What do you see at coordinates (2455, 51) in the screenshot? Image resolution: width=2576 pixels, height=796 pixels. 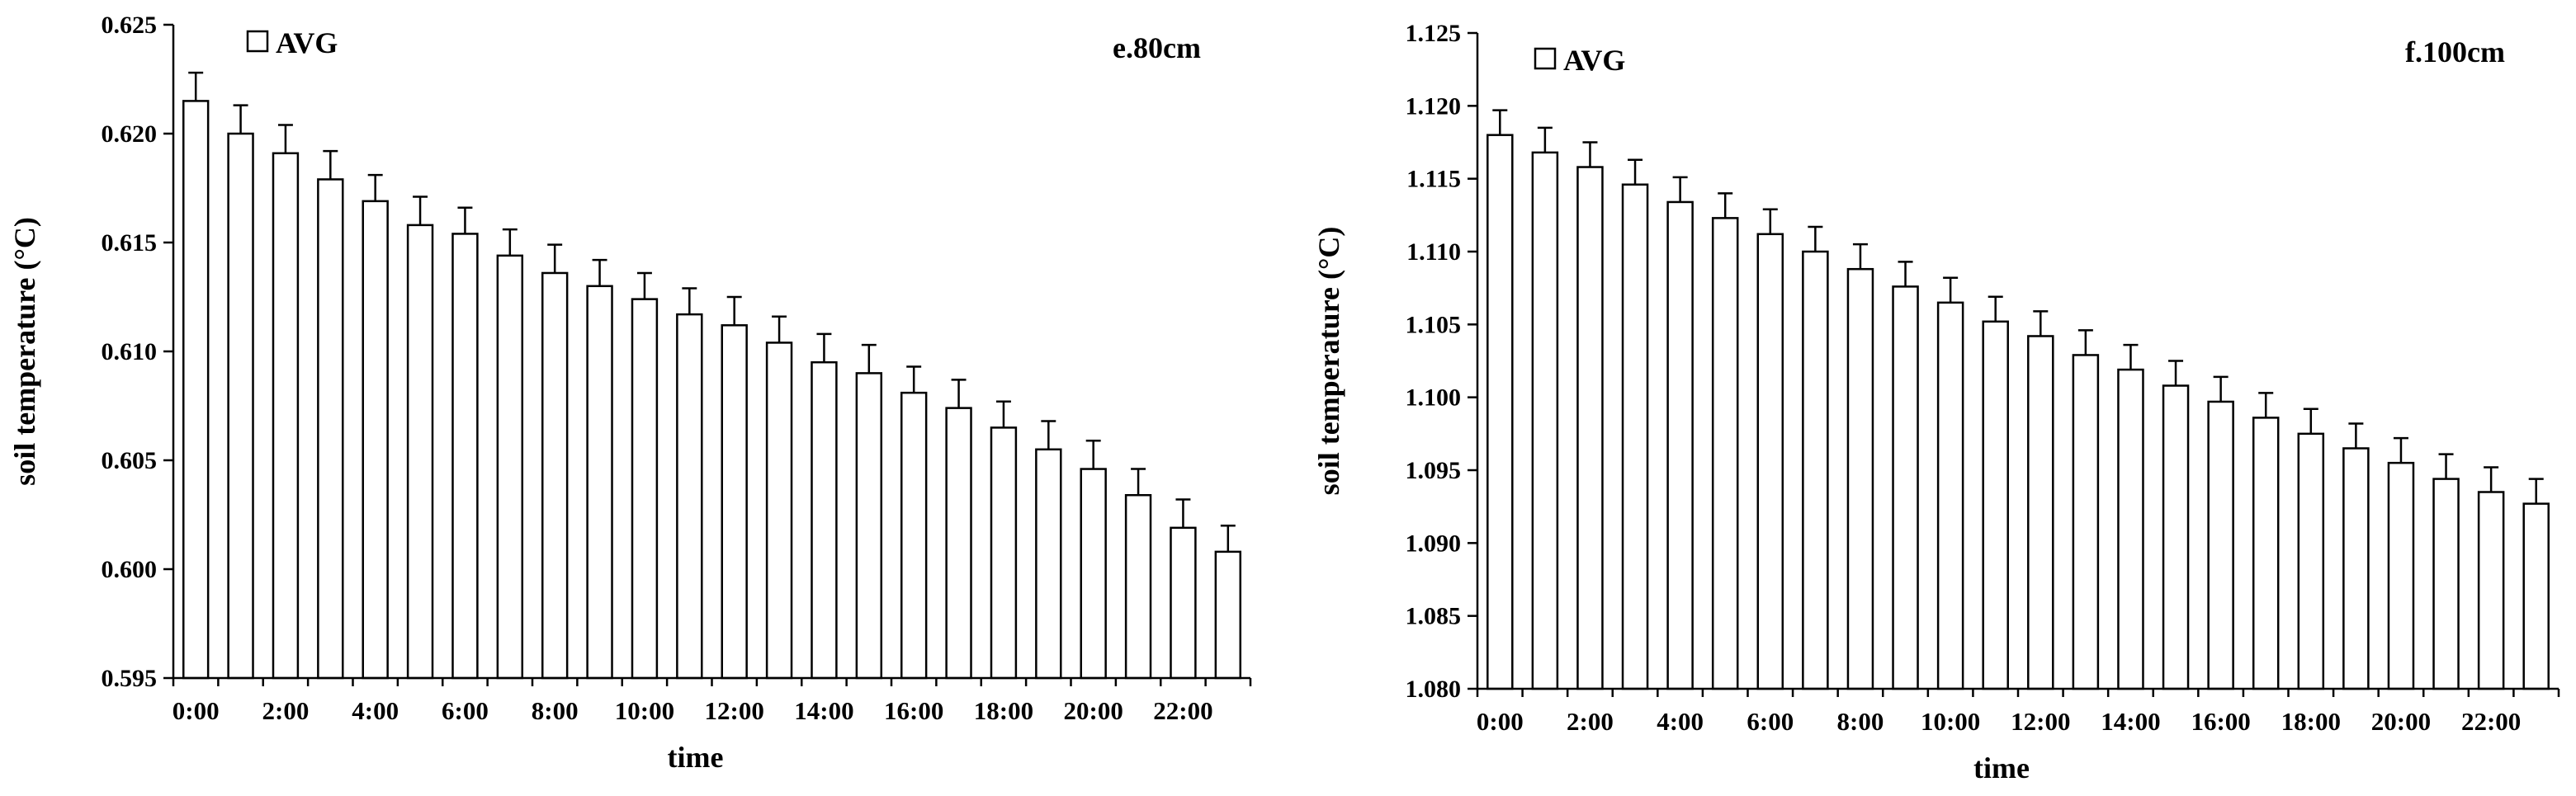 I see `panel-label: f.100cm` at bounding box center [2455, 51].